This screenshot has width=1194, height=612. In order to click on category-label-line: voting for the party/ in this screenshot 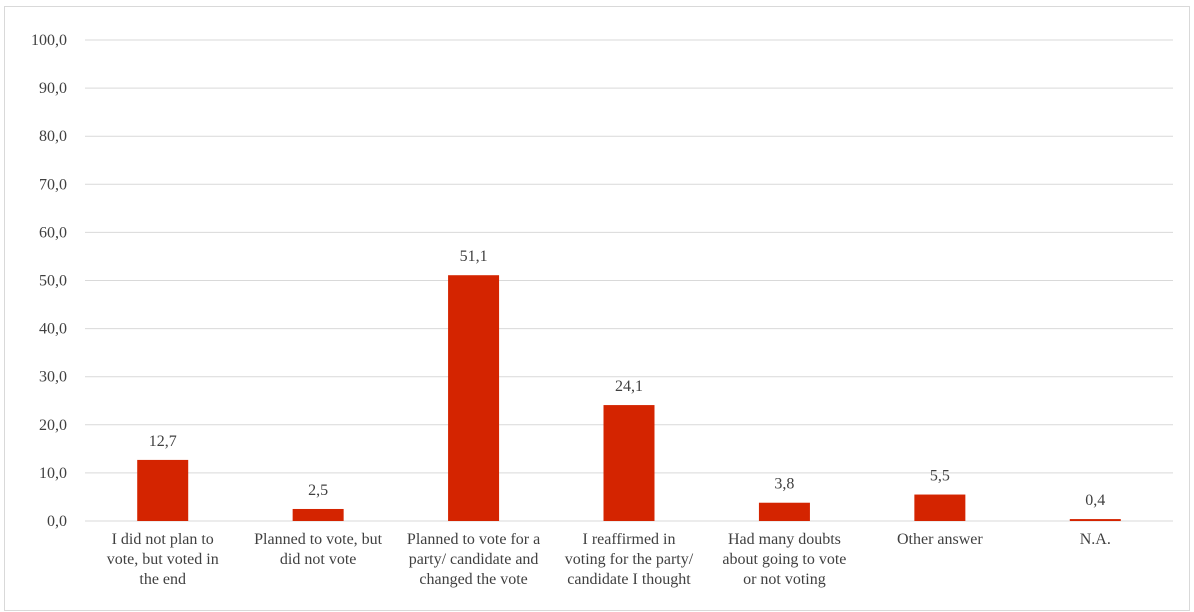, I will do `click(629, 559)`.